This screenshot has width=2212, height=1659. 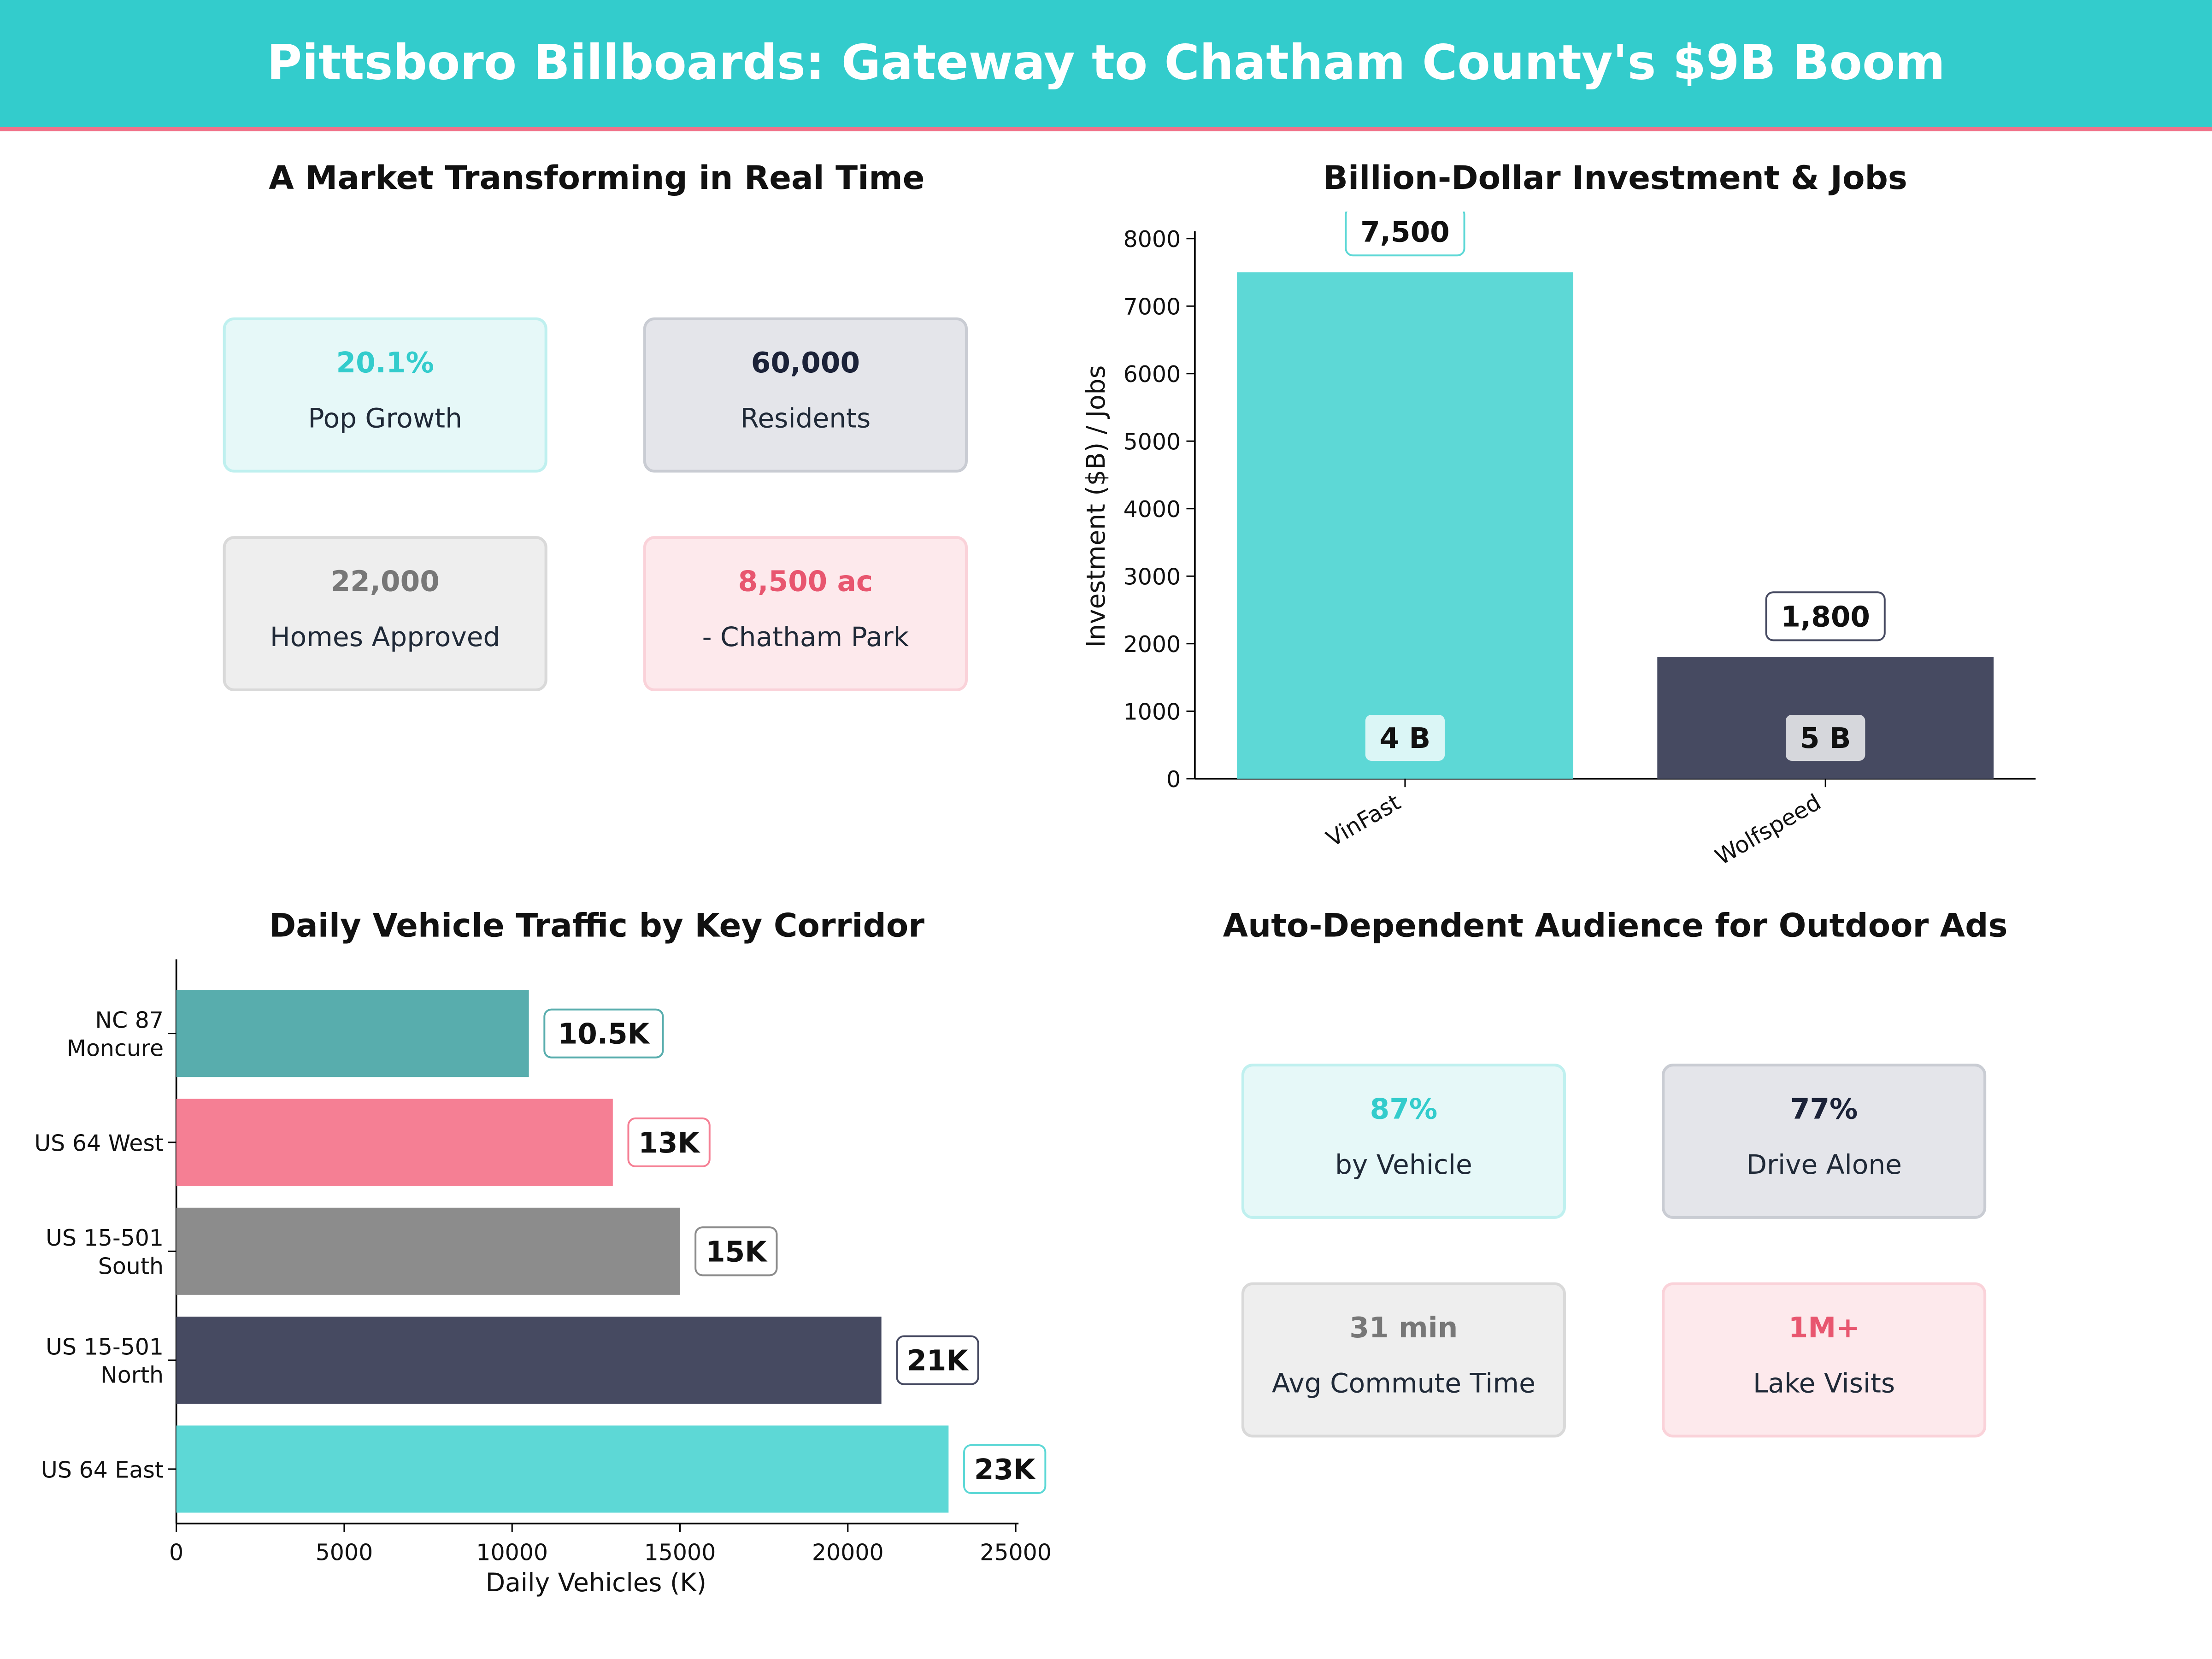 I want to click on kpi-card-pop-growth: 20.1% Pop Growth, so click(x=385, y=395).